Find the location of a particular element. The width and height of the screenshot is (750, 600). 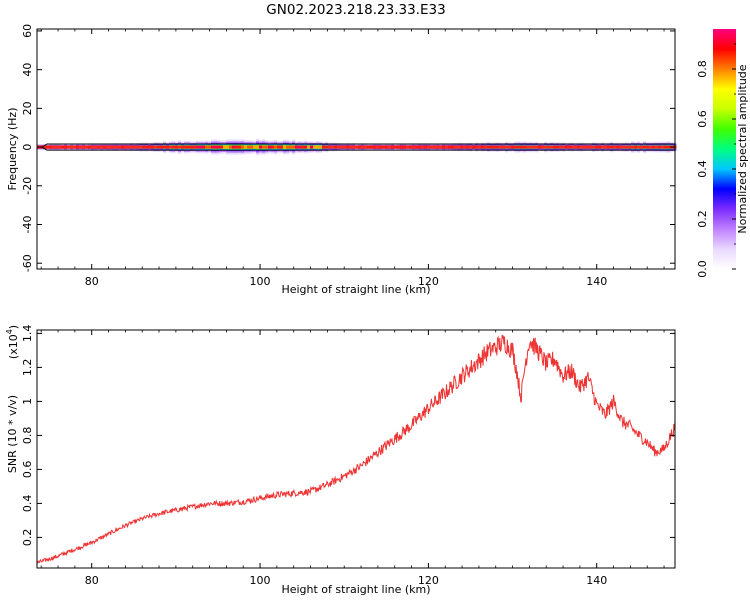

colorbar-tick-label: 0.8 is located at coordinates (702, 69).